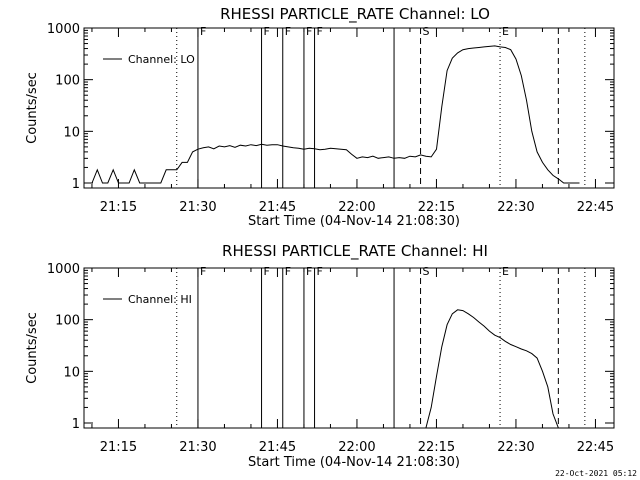  I want to click on series-line, so click(492, 368).